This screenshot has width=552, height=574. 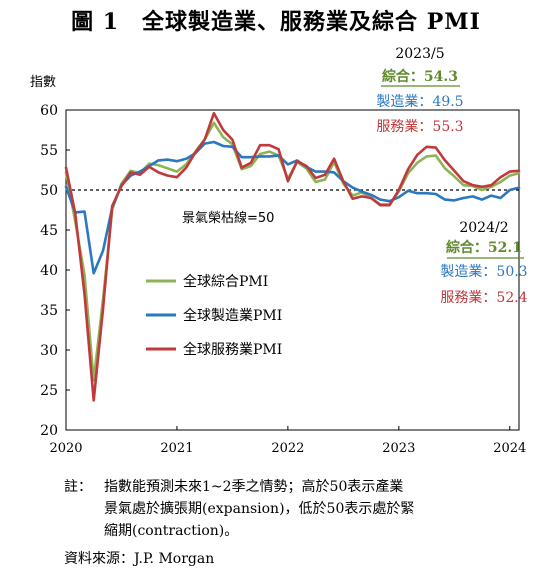 What do you see at coordinates (419, 127) in the screenshot?
I see `annotation-value: 服務業：55.3` at bounding box center [419, 127].